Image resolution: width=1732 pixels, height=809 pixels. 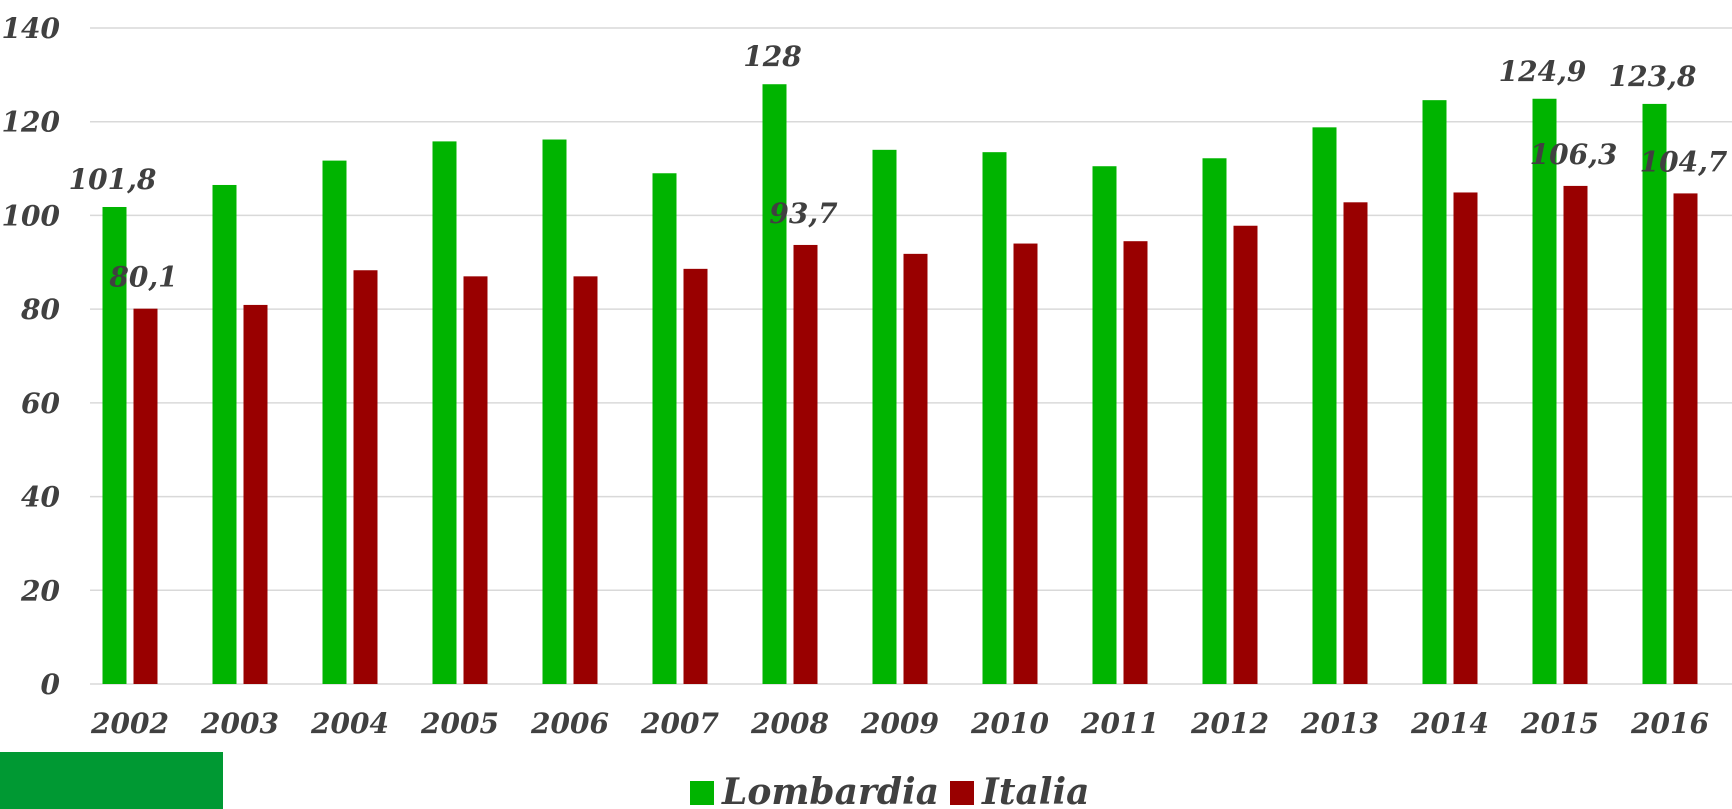 What do you see at coordinates (554, 411) in the screenshot?
I see `bar-lombardia-2006` at bounding box center [554, 411].